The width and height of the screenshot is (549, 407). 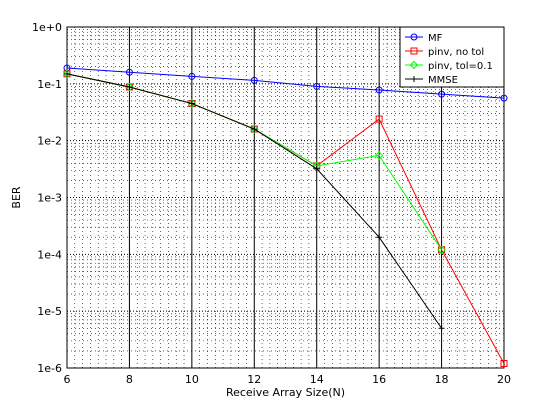 What do you see at coordinates (379, 379) in the screenshot?
I see `x-tick-label: 16` at bounding box center [379, 379].